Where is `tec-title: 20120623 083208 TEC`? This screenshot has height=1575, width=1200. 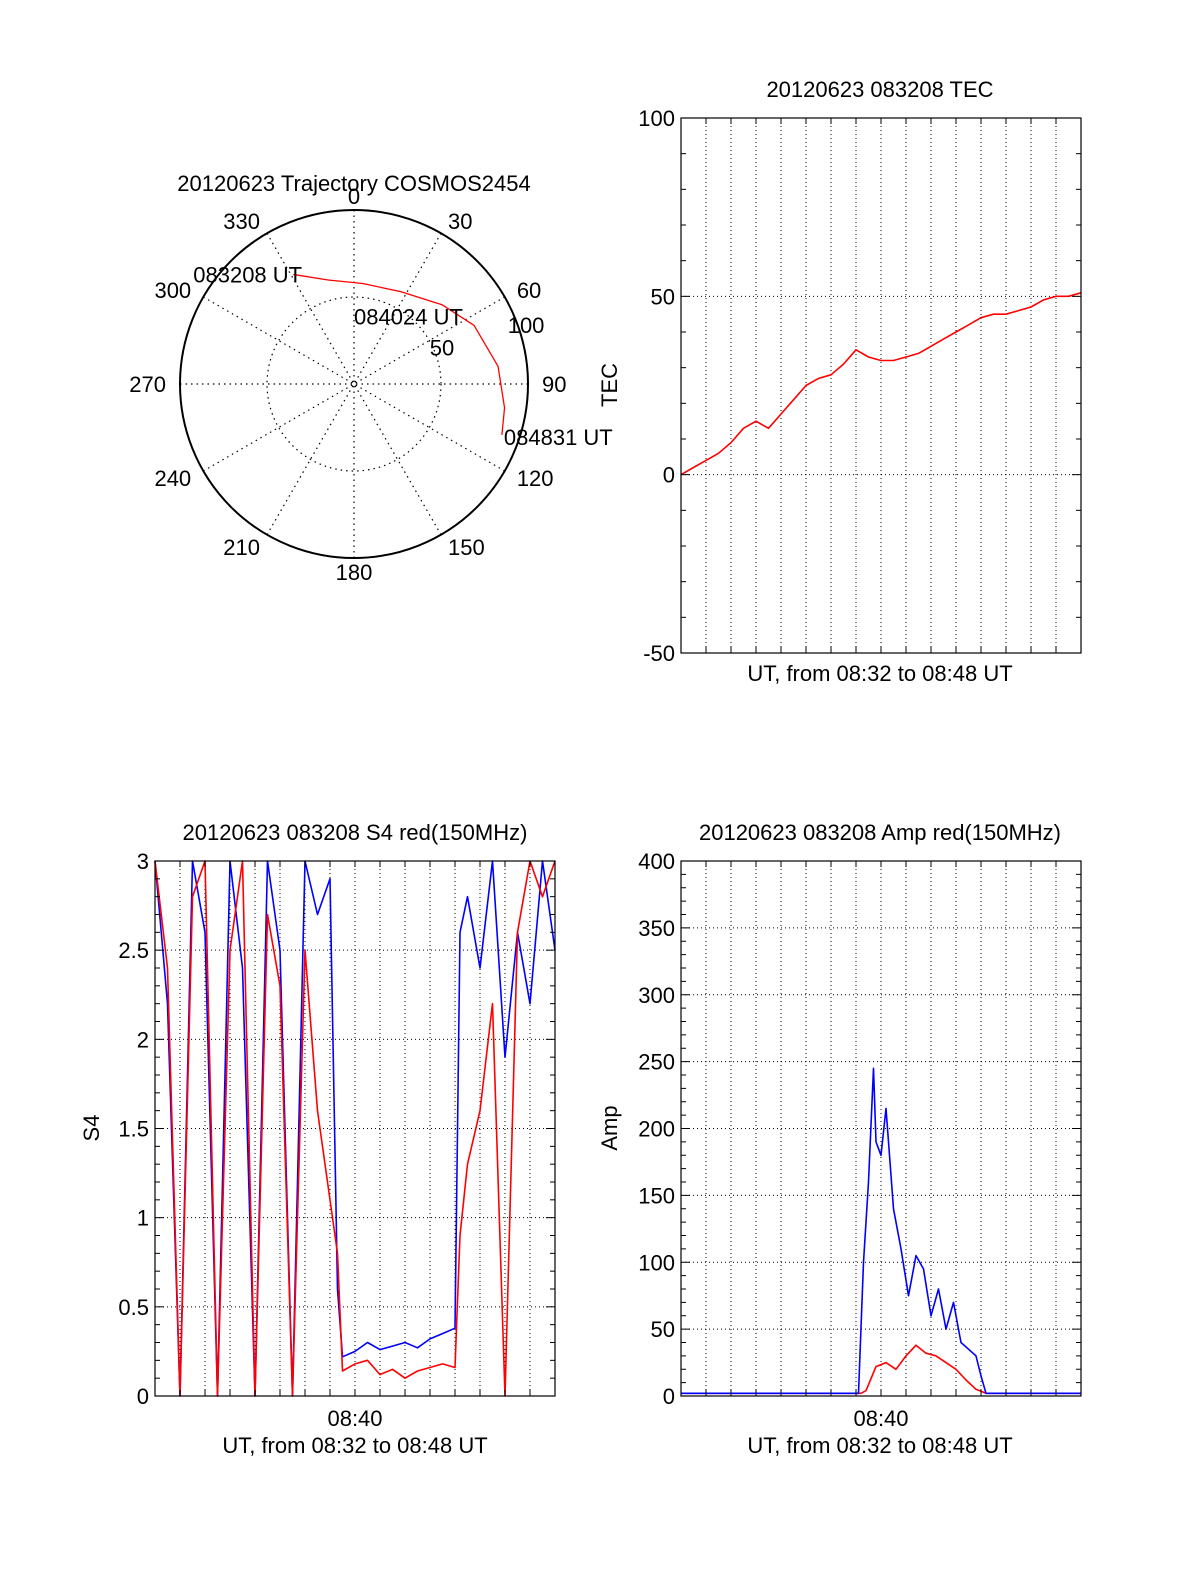 tec-title: 20120623 083208 TEC is located at coordinates (879, 89).